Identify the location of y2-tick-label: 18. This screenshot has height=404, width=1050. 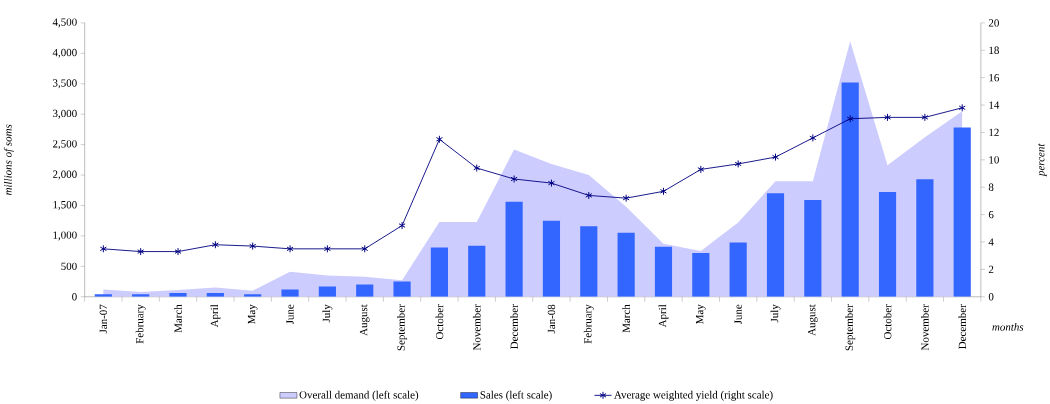
(994, 50).